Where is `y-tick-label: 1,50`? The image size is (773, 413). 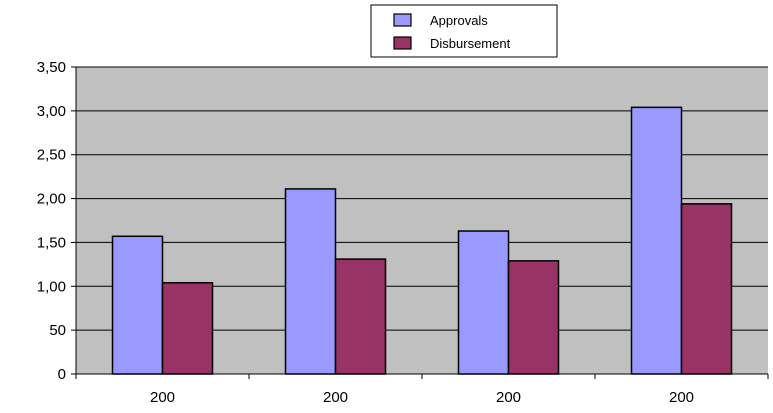
y-tick-label: 1,50 is located at coordinates (51, 242).